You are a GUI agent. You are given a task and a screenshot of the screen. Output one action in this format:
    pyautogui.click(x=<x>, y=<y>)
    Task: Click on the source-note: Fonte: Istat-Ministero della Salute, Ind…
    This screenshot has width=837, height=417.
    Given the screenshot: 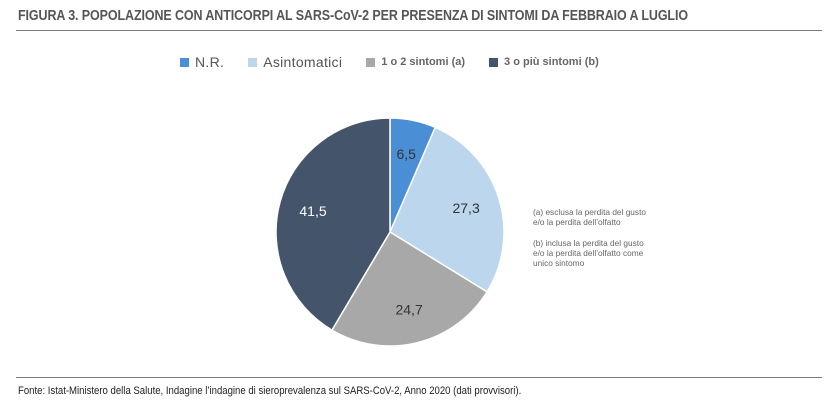 What is the action you would take?
    pyautogui.click(x=270, y=391)
    